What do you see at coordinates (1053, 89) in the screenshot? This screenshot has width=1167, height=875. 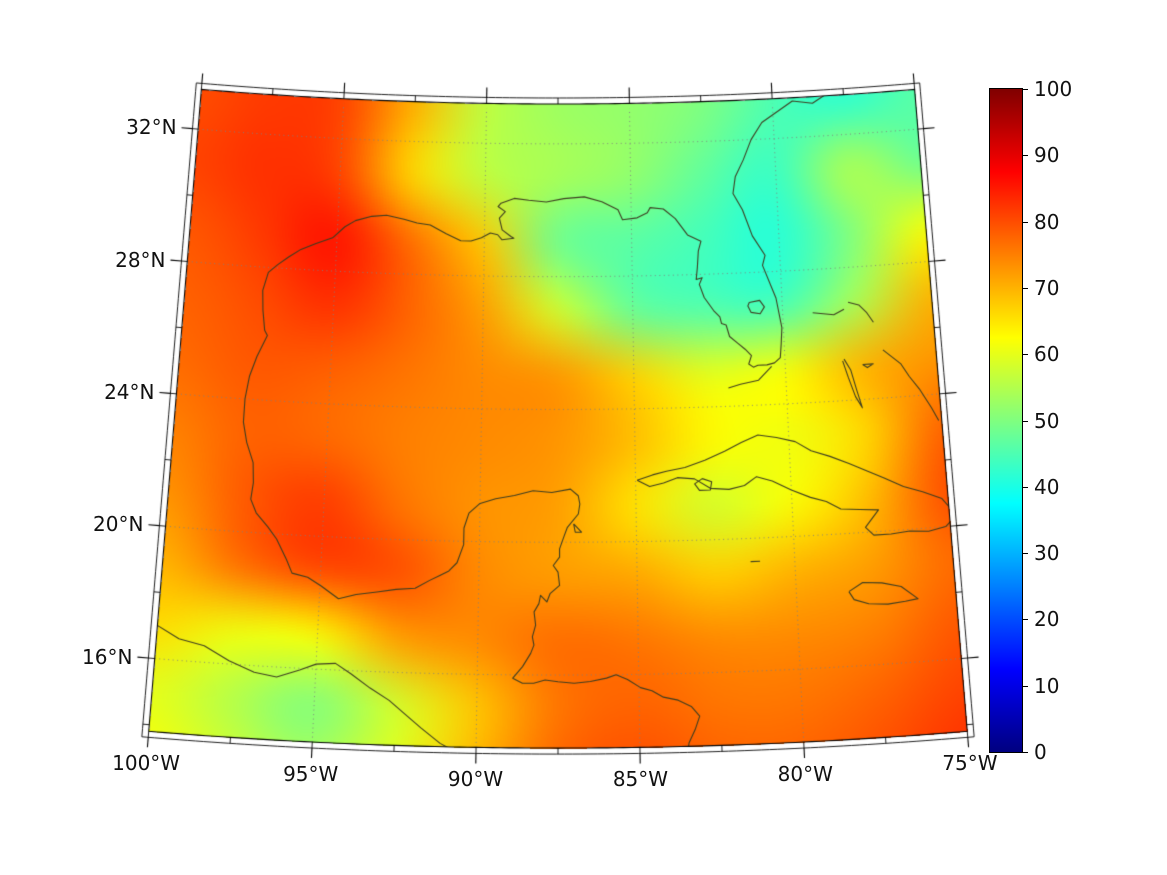 I see `colorbar-tick-label: 100` at bounding box center [1053, 89].